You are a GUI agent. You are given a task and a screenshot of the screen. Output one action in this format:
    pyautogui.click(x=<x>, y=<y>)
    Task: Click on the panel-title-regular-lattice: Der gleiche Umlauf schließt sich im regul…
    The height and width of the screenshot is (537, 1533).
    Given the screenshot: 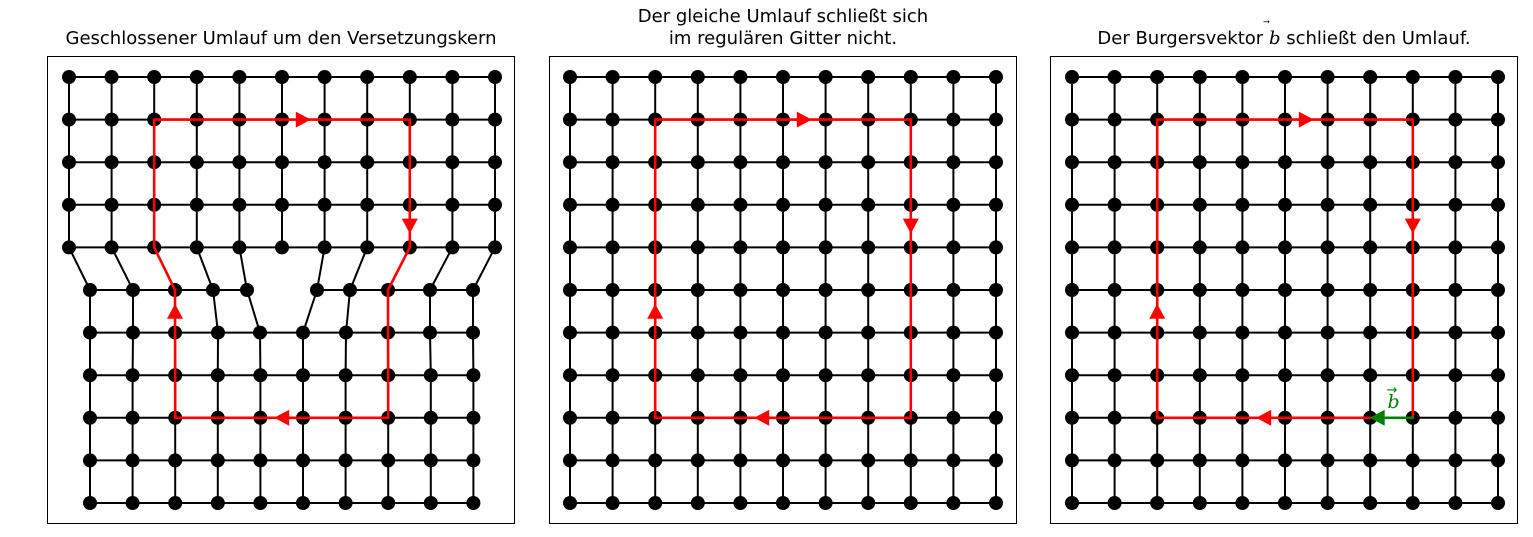 What is the action you would take?
    pyautogui.click(x=783, y=28)
    